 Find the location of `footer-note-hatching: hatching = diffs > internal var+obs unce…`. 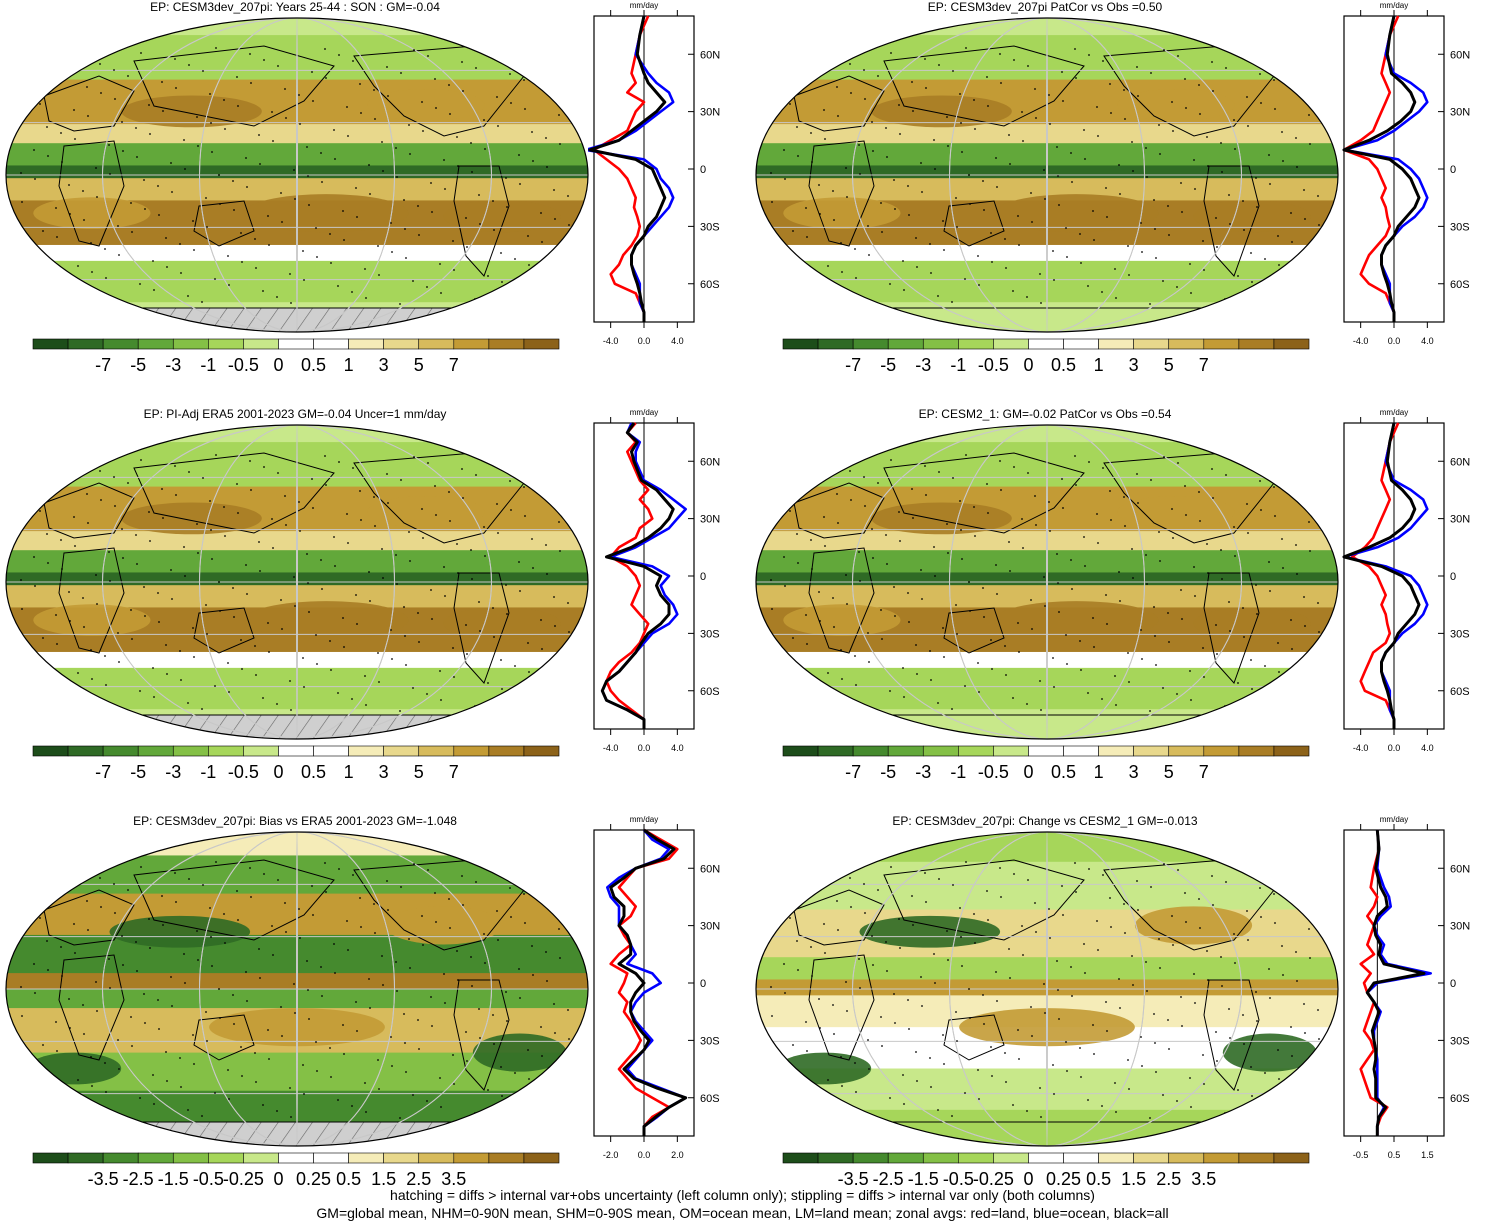

footer-note-hatching: hatching = diffs > internal var+obs unce… is located at coordinates (742, 1195).